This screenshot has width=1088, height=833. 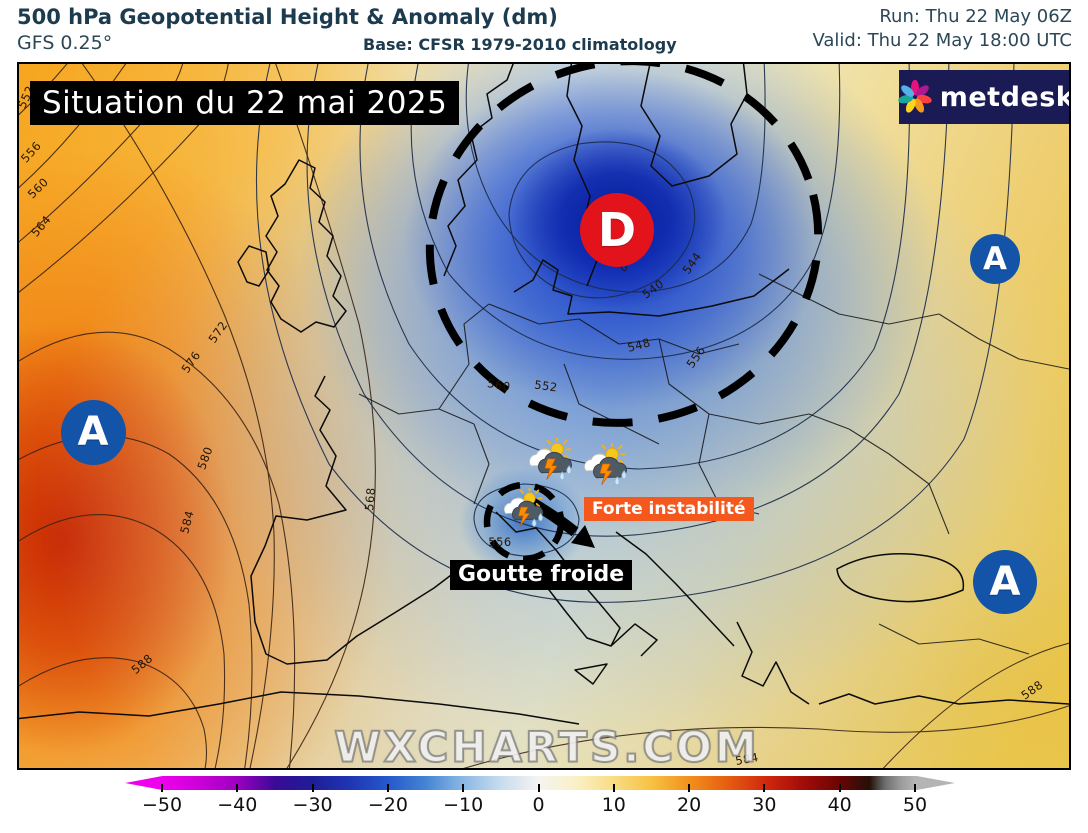 What do you see at coordinates (975, 16) in the screenshot?
I see `run-time-label: Run: Thu 22 May 06Z` at bounding box center [975, 16].